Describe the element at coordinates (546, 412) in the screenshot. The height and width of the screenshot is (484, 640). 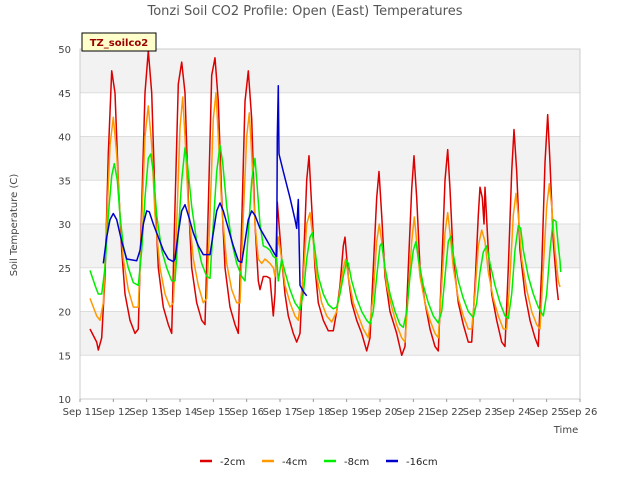
I see `x-tick-label: Sep 25` at that location.